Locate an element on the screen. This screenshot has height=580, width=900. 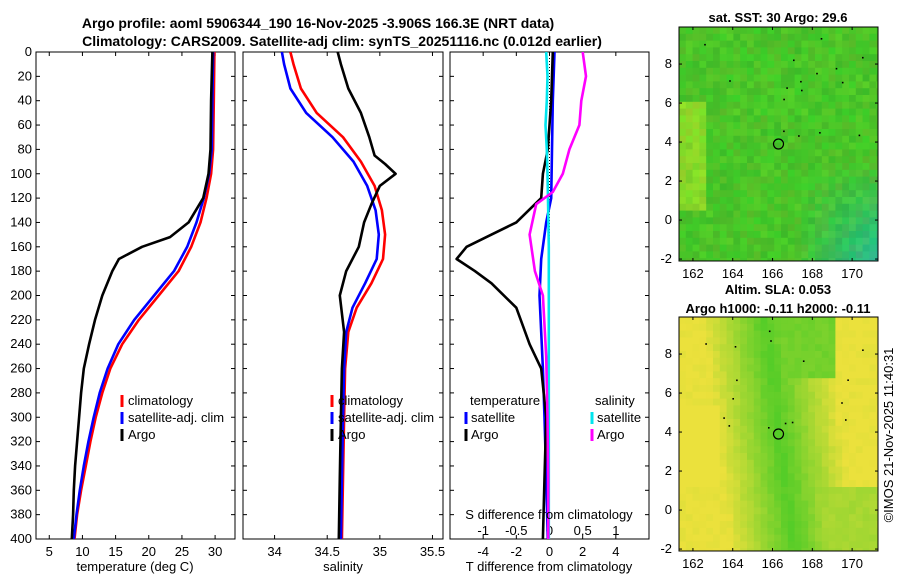
sla-map-field is located at coordinates (778, 434).